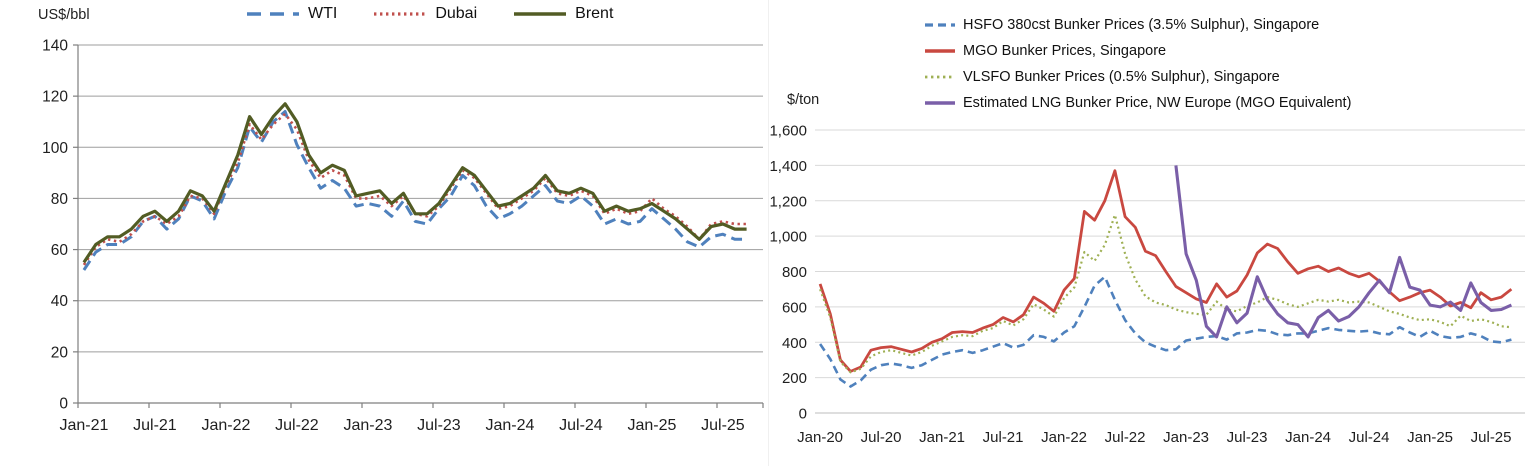 Image resolution: width=1529 pixels, height=466 pixels. I want to click on svg-text: 20, so click(60, 352).